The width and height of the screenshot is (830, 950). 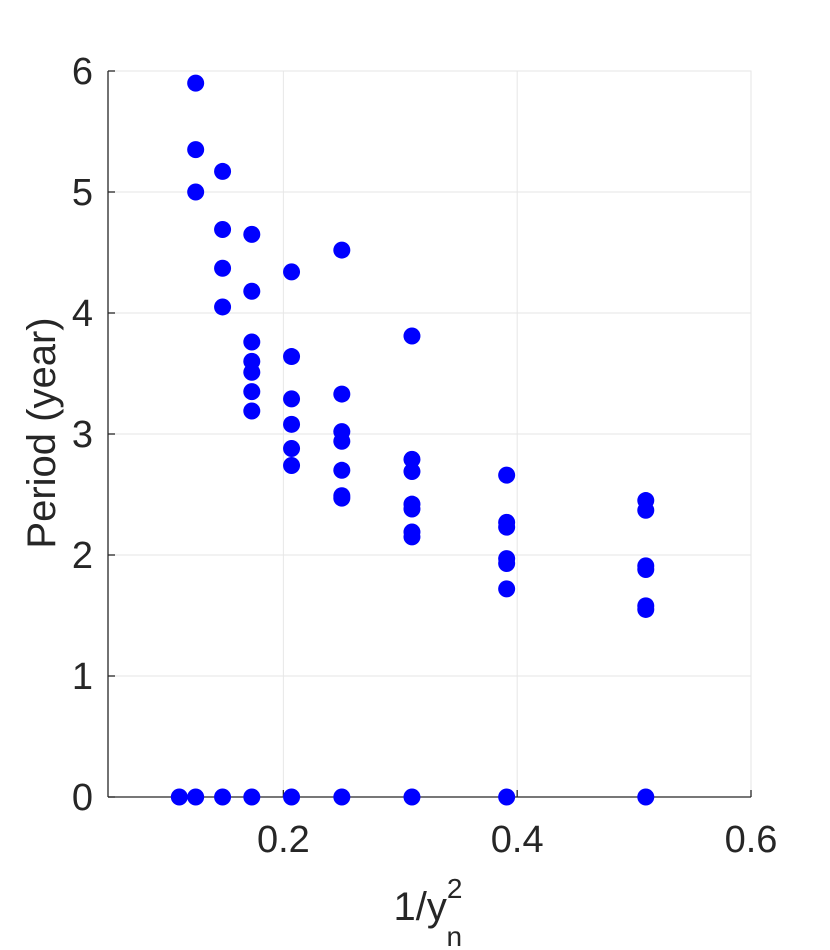 I want to click on y-tick-label: 3, so click(x=82, y=435).